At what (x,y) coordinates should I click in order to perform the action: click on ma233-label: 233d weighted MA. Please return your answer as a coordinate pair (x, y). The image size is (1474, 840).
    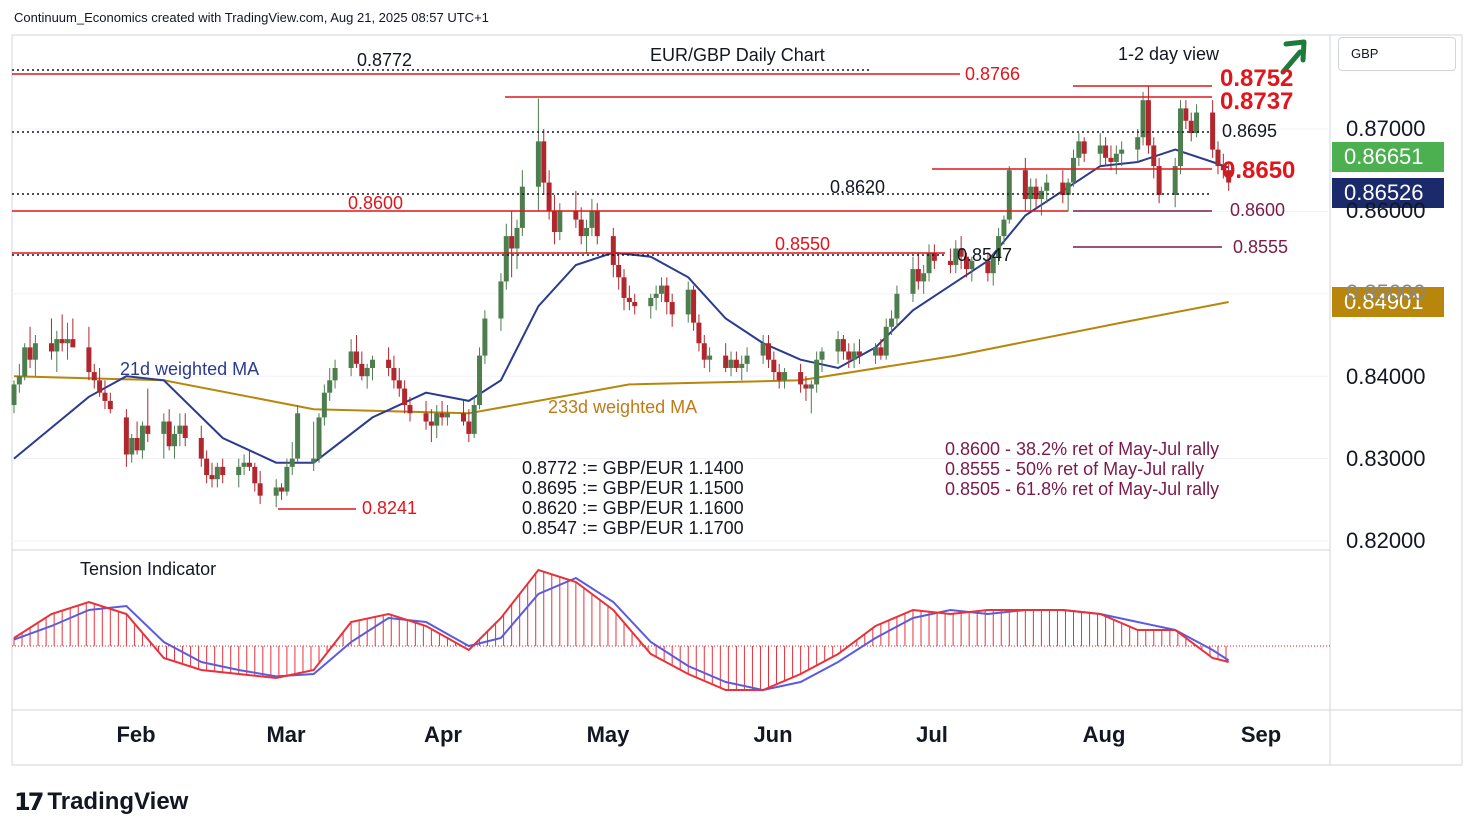
    Looking at the image, I should click on (623, 407).